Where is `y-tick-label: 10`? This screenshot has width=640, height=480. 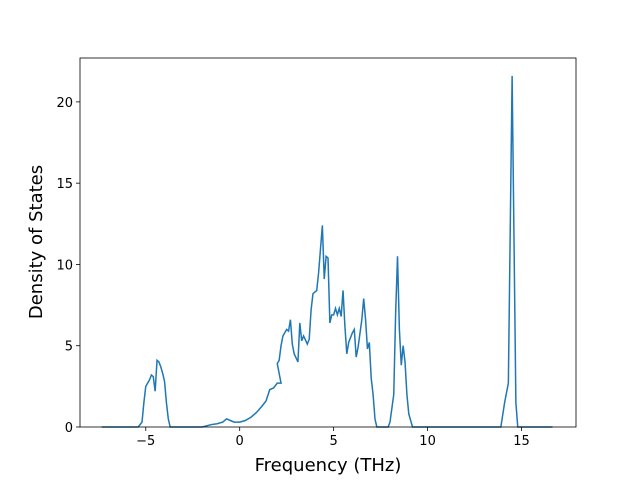
y-tick-label: 10 is located at coordinates (64, 265).